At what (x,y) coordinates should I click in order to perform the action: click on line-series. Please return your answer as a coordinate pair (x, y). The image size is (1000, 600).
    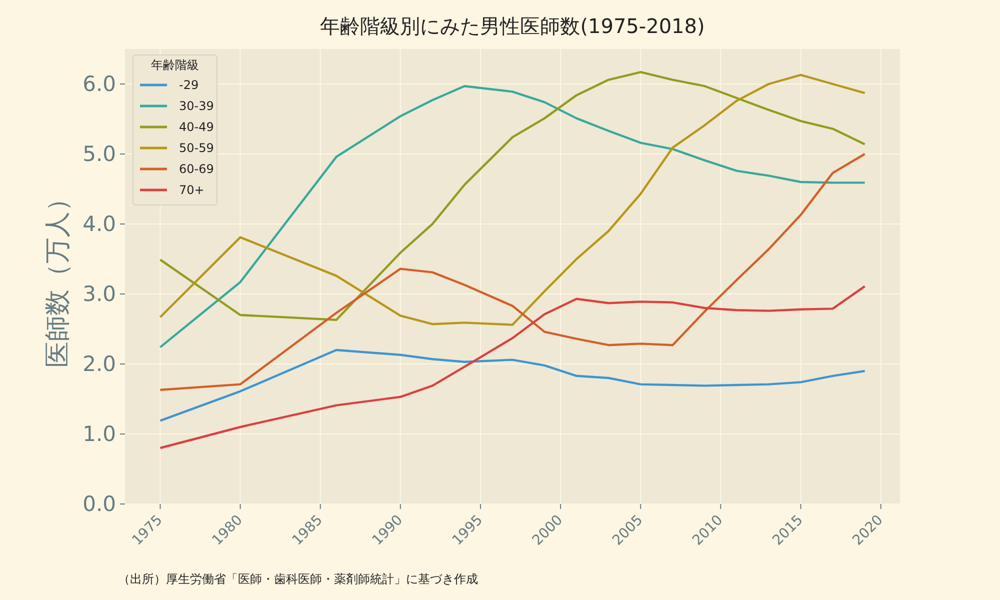
    Looking at the image, I should click on (512, 385).